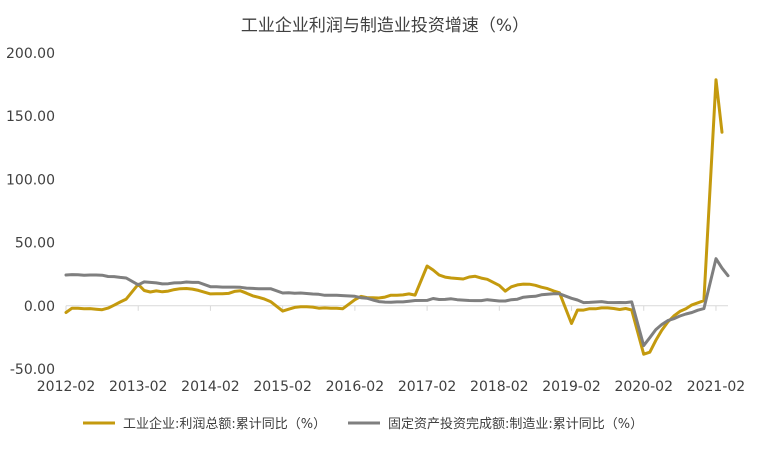 This screenshot has height=466, width=771. Describe the element at coordinates (716, 387) in the screenshot. I see `x-tick-label: 2021-02` at that location.